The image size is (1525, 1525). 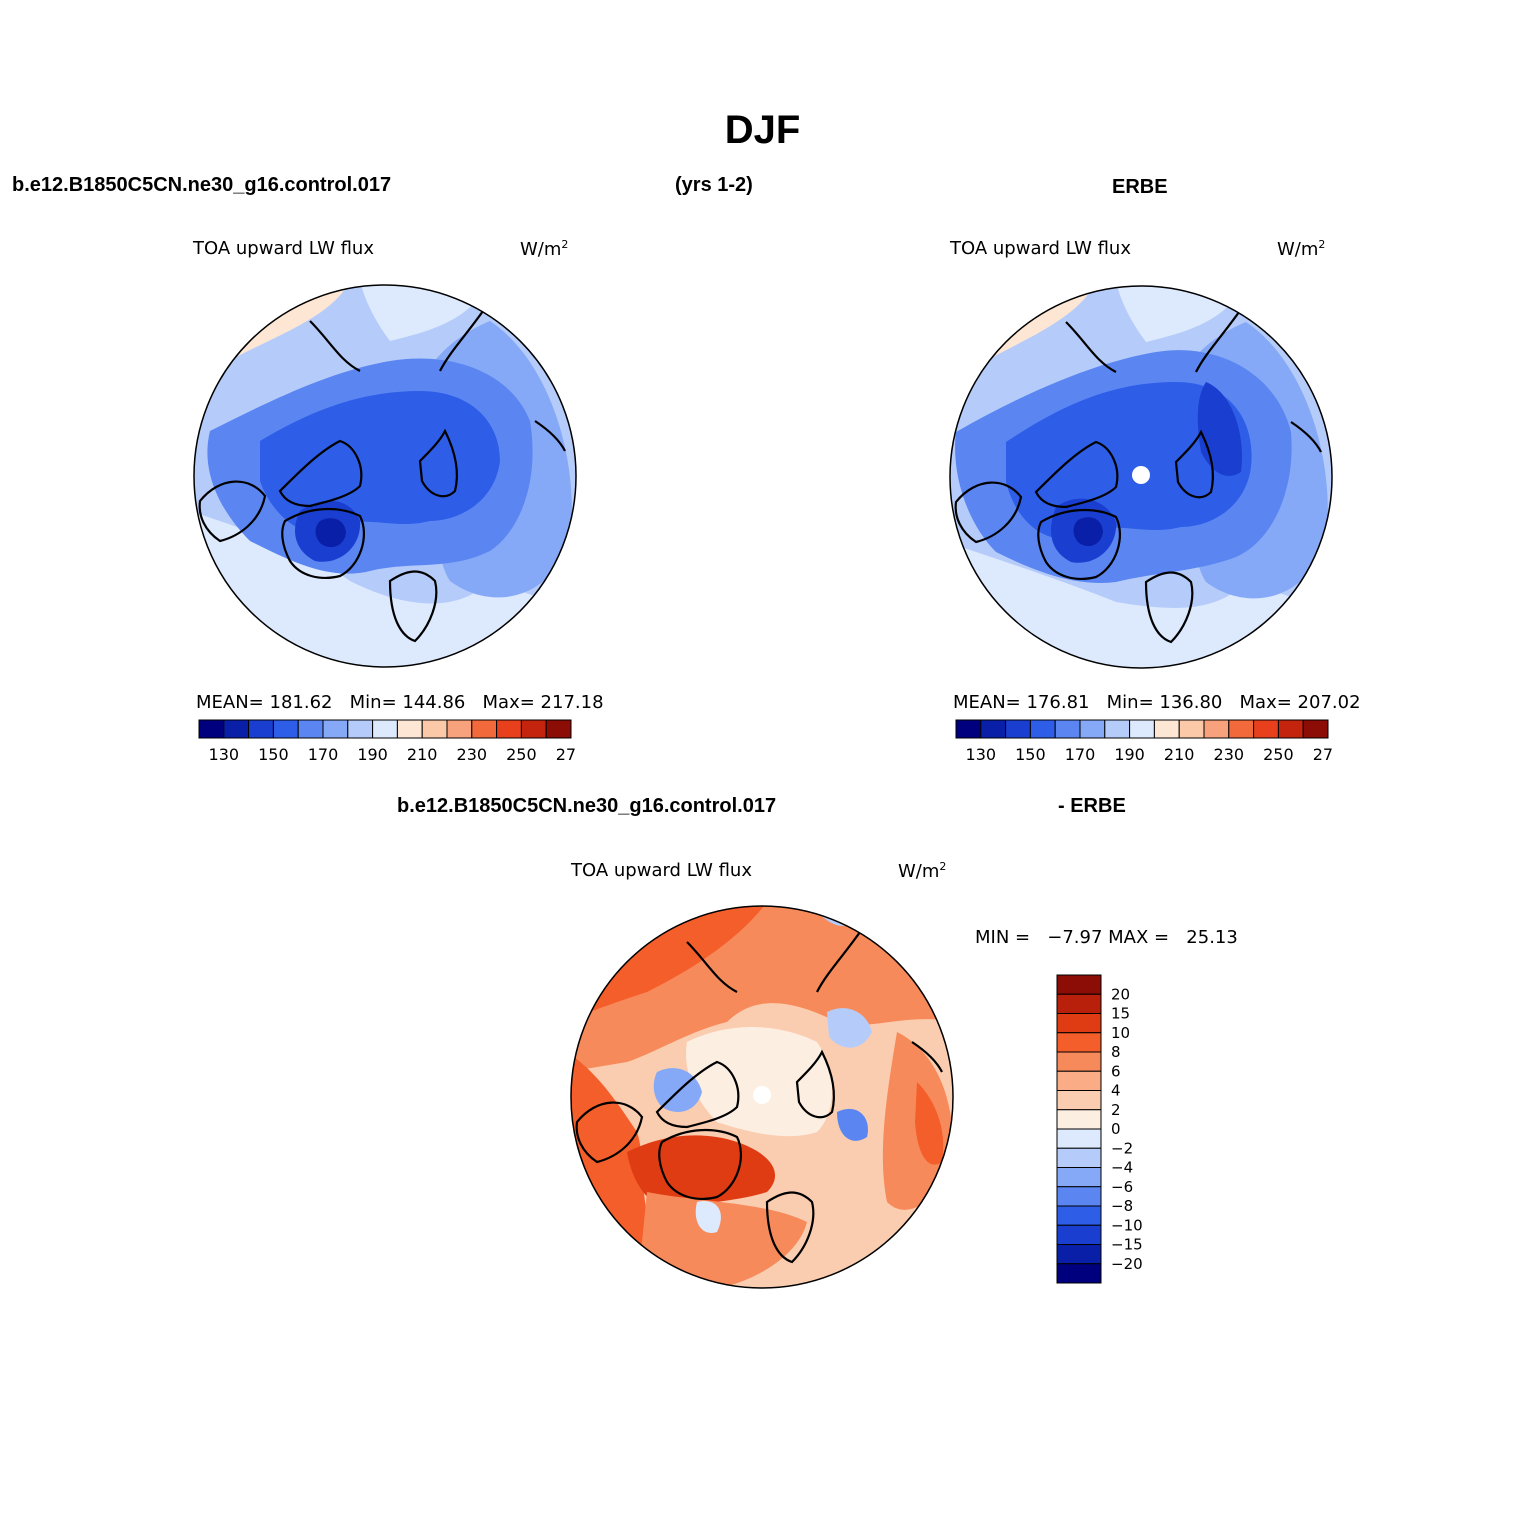 What do you see at coordinates (1122, 1206) in the screenshot?
I see `diff-colorbar-tick-label: −8` at bounding box center [1122, 1206].